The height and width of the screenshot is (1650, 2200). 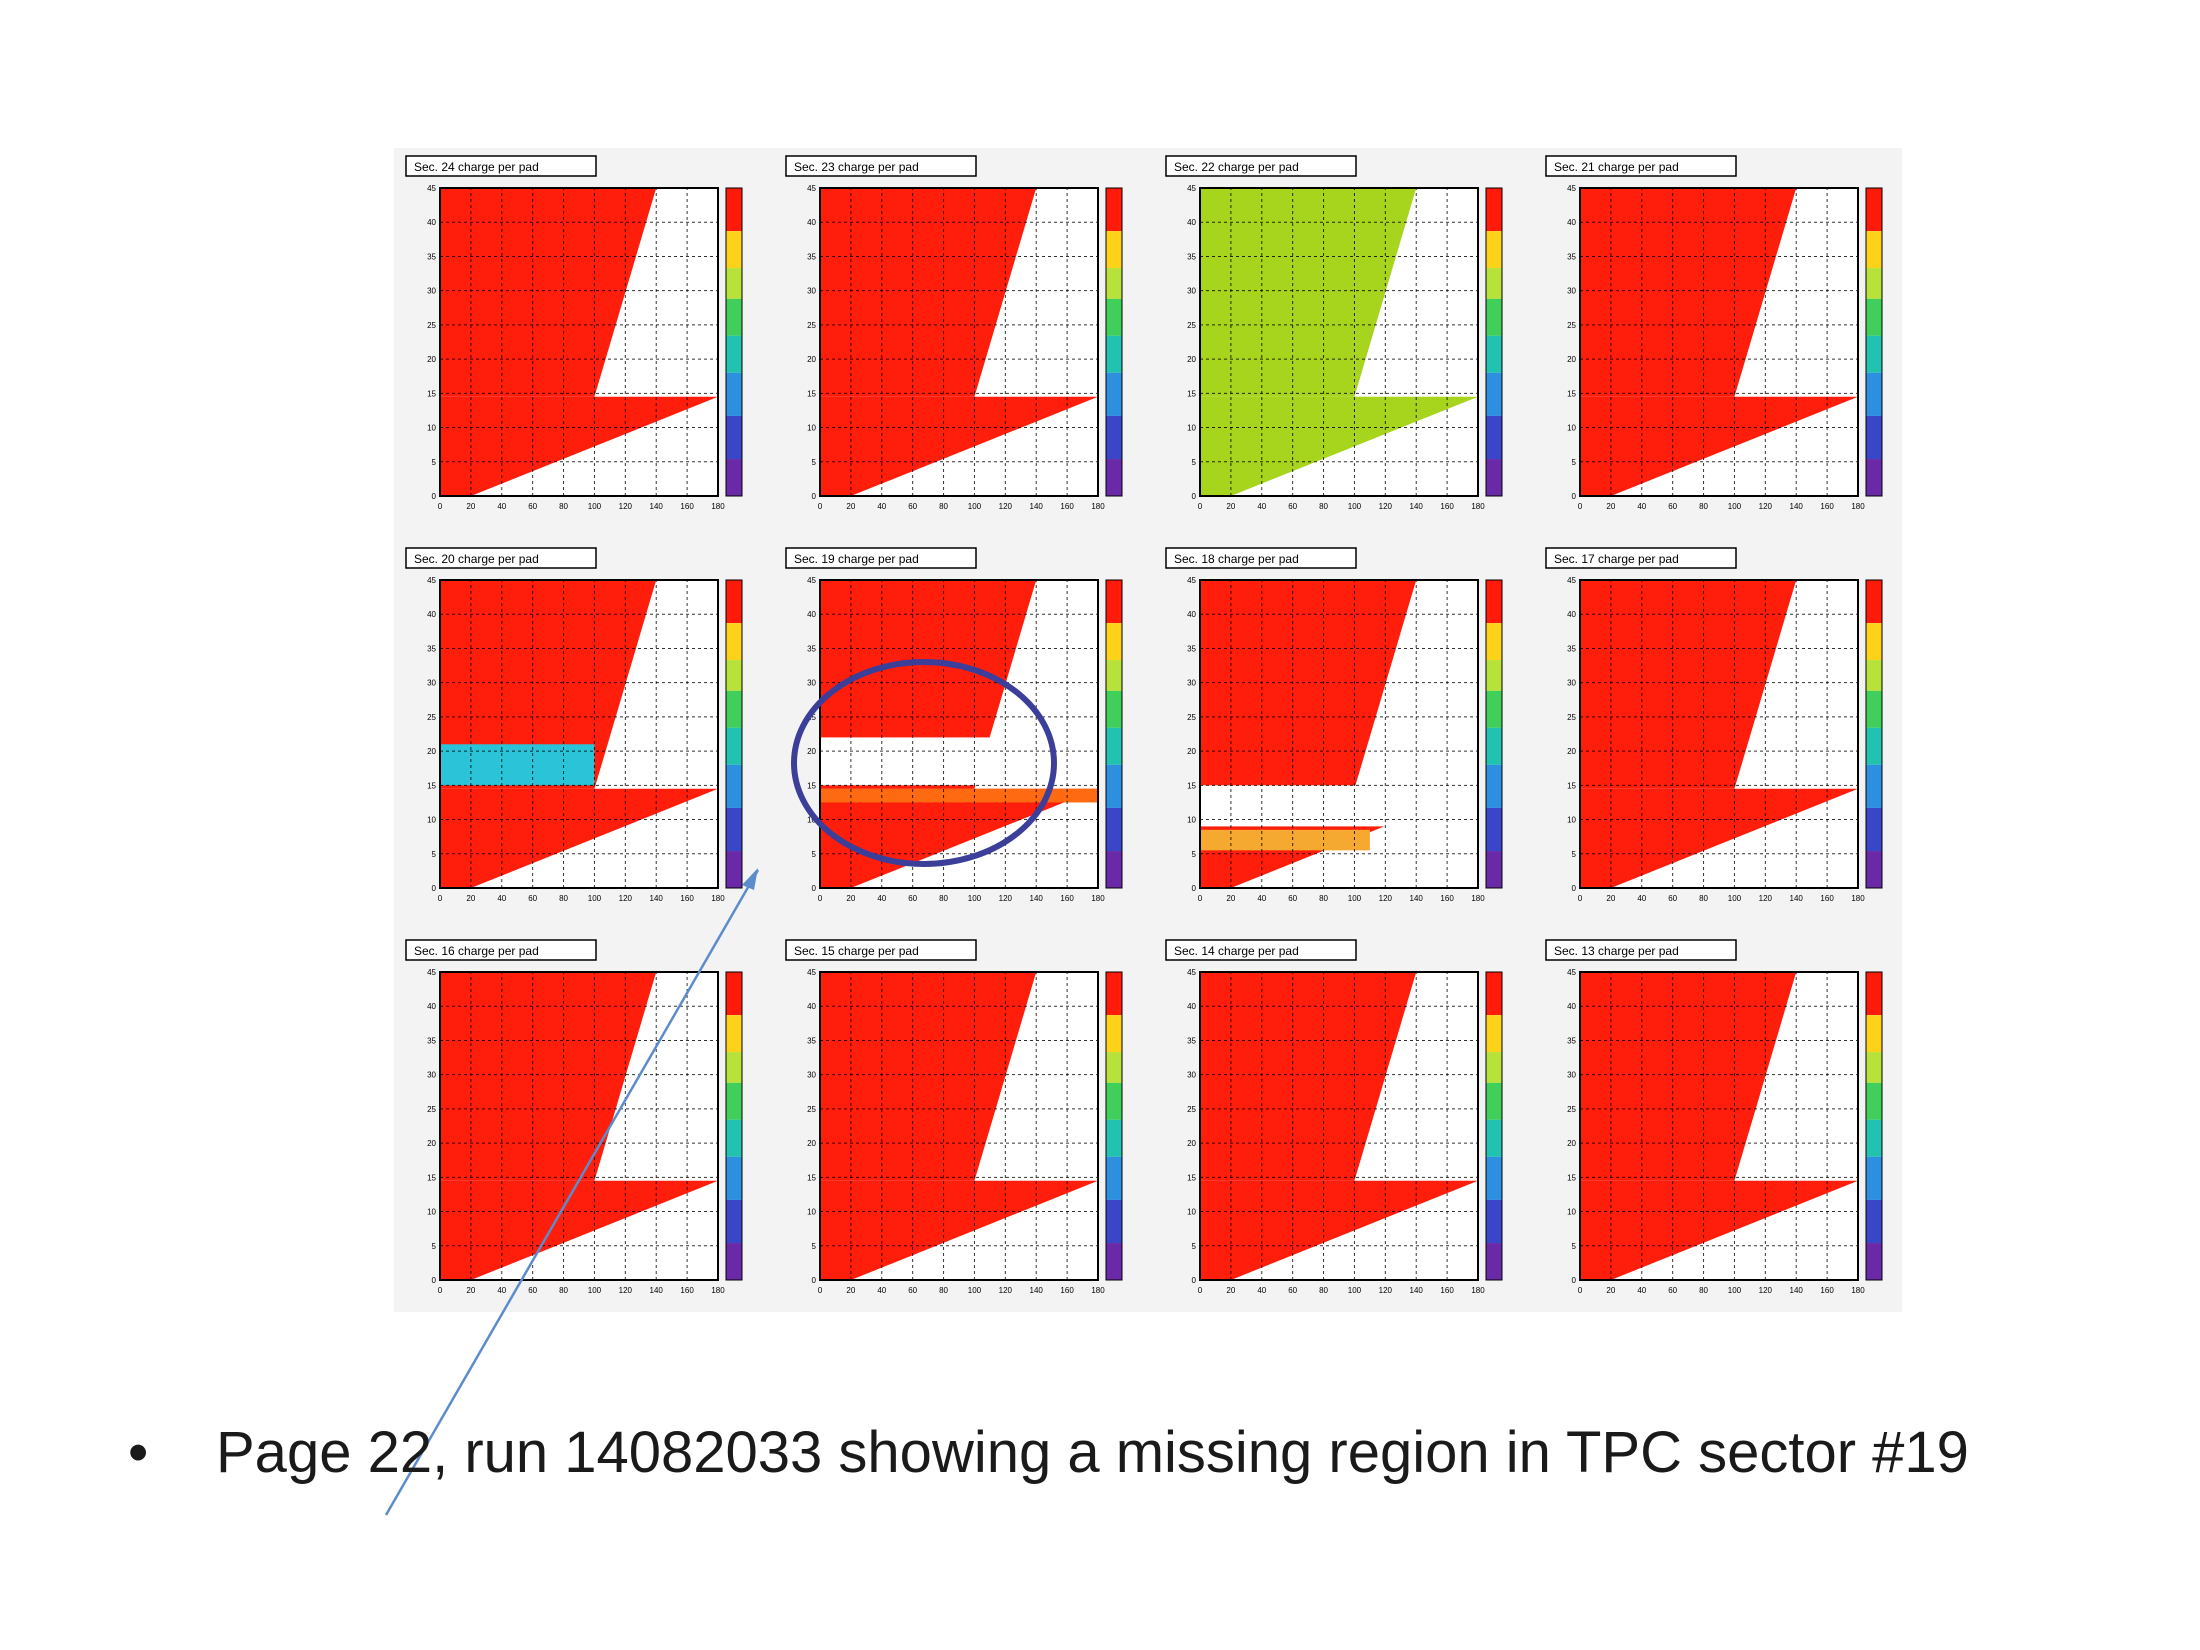 I want to click on y-tick-label: 5, so click(x=814, y=462).